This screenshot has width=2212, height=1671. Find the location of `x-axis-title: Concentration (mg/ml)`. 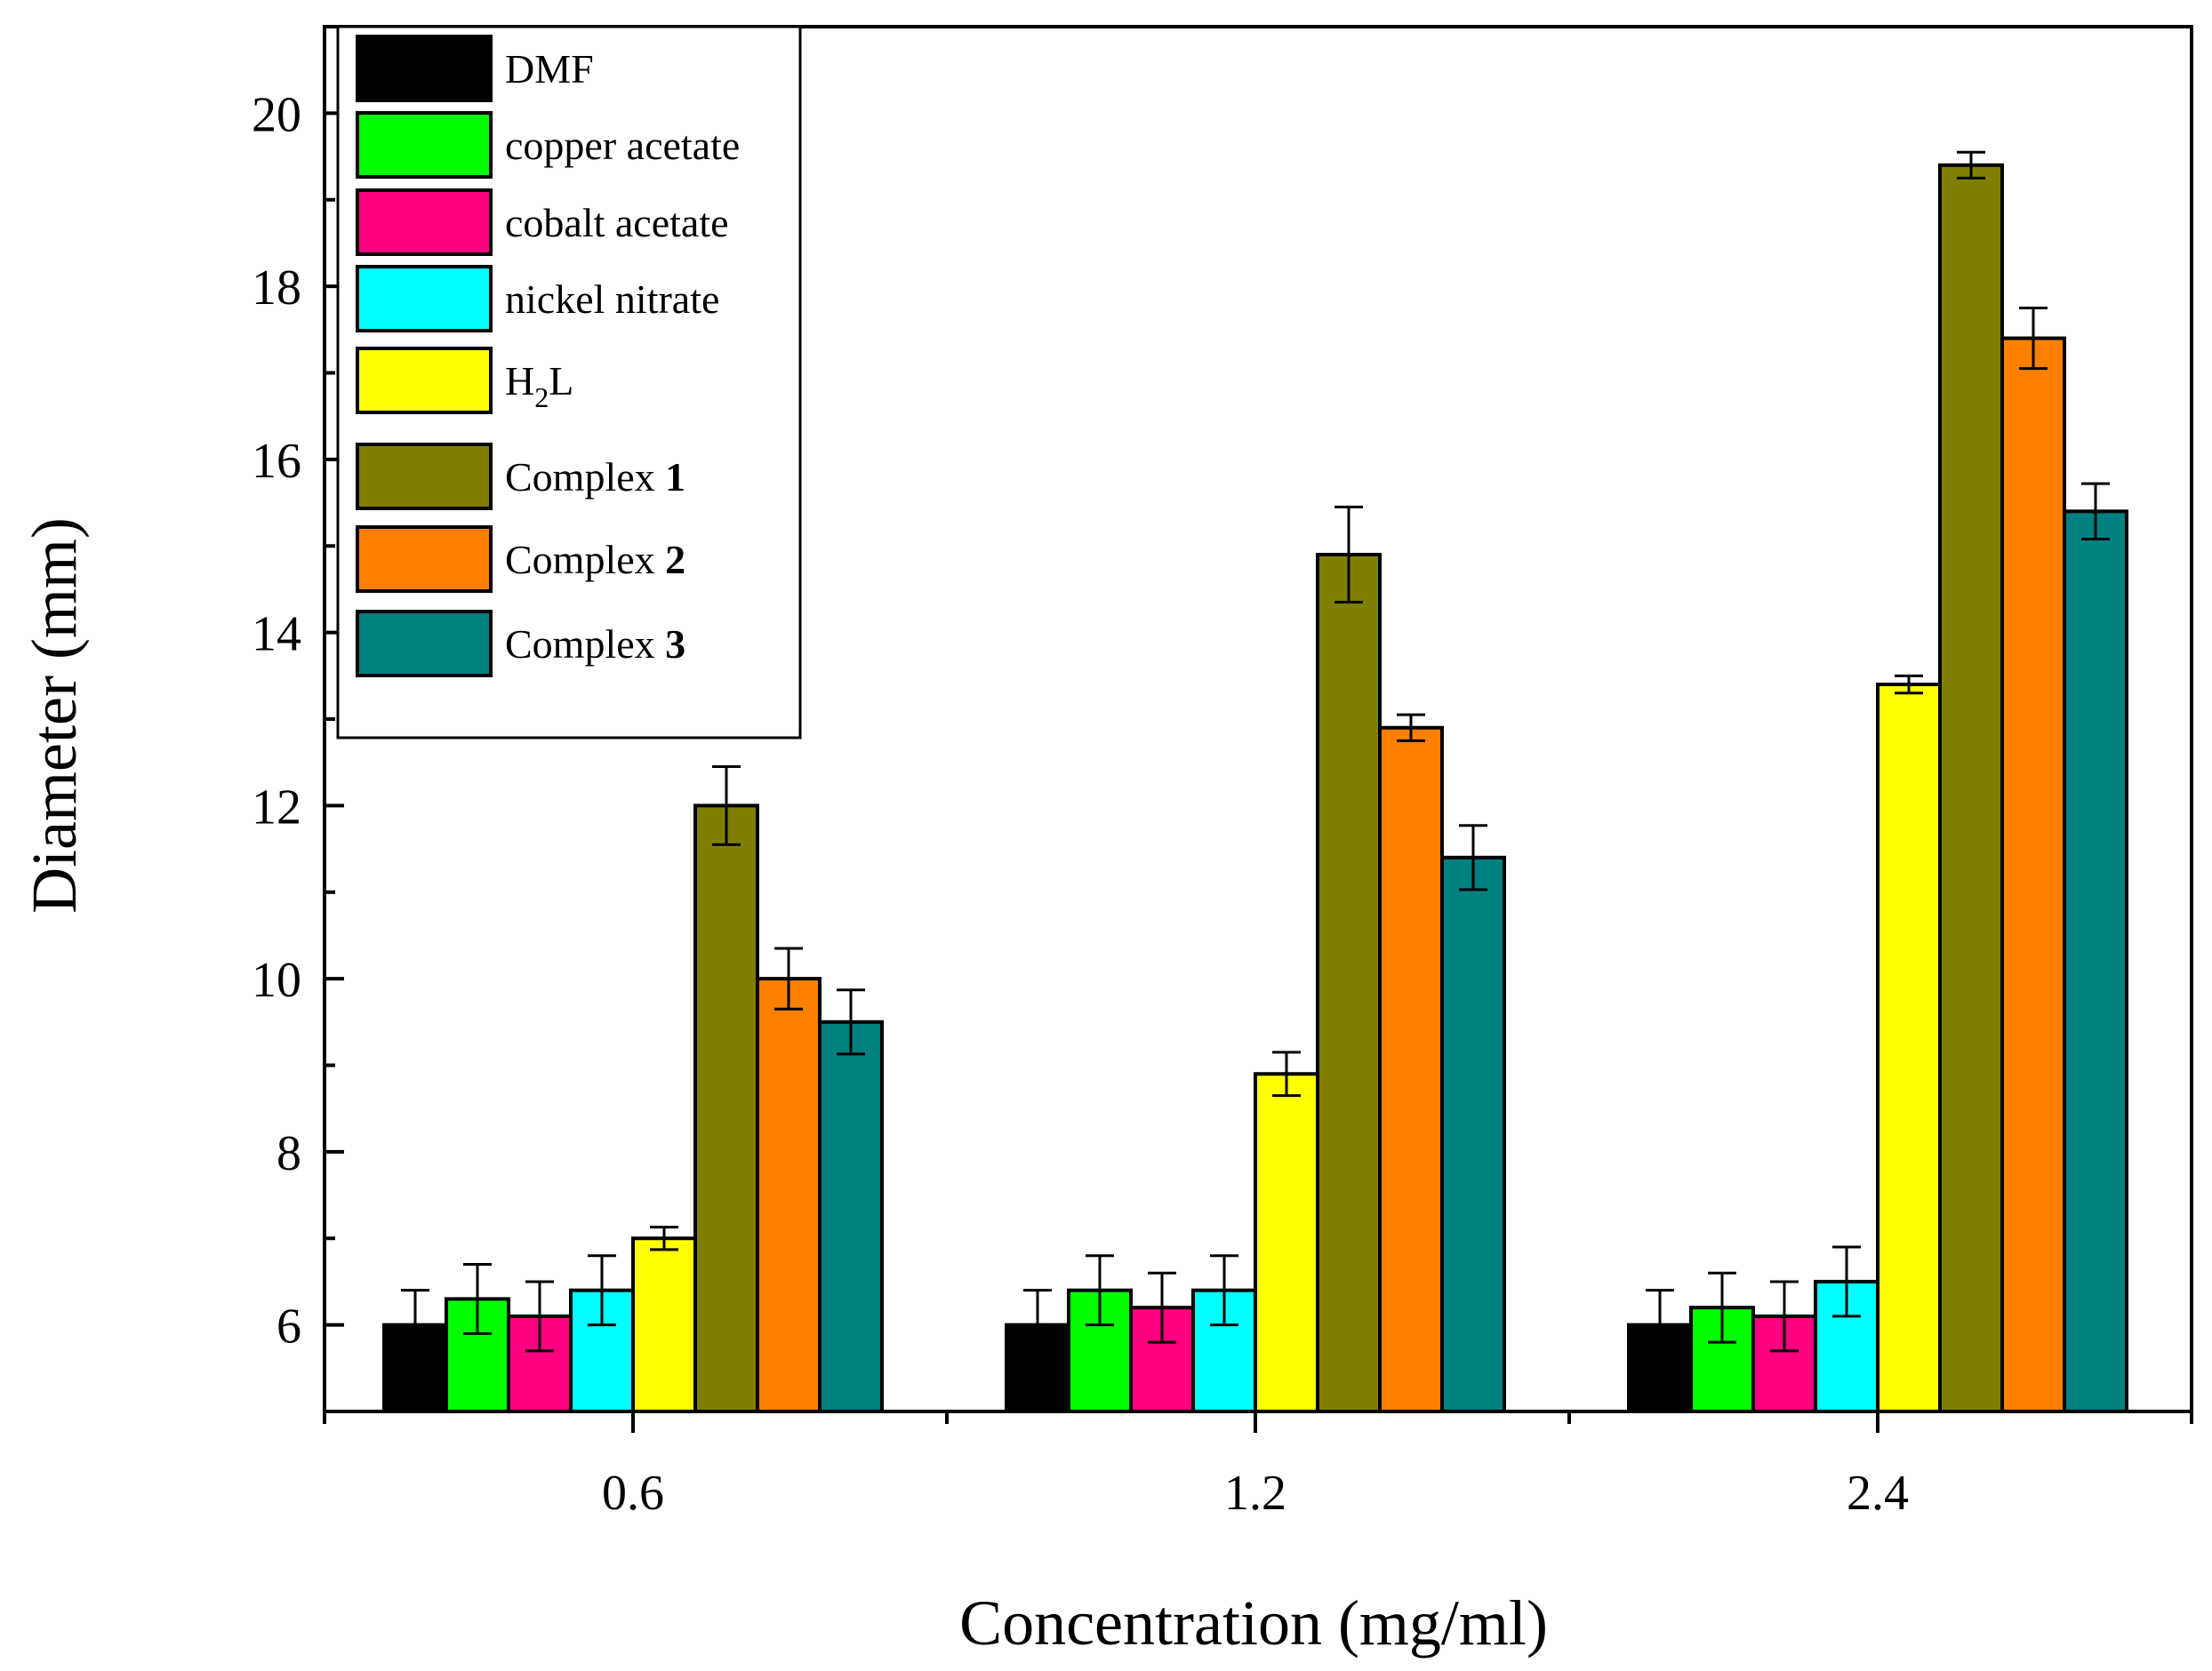

x-axis-title: Concentration (mg/ml) is located at coordinates (1253, 1623).